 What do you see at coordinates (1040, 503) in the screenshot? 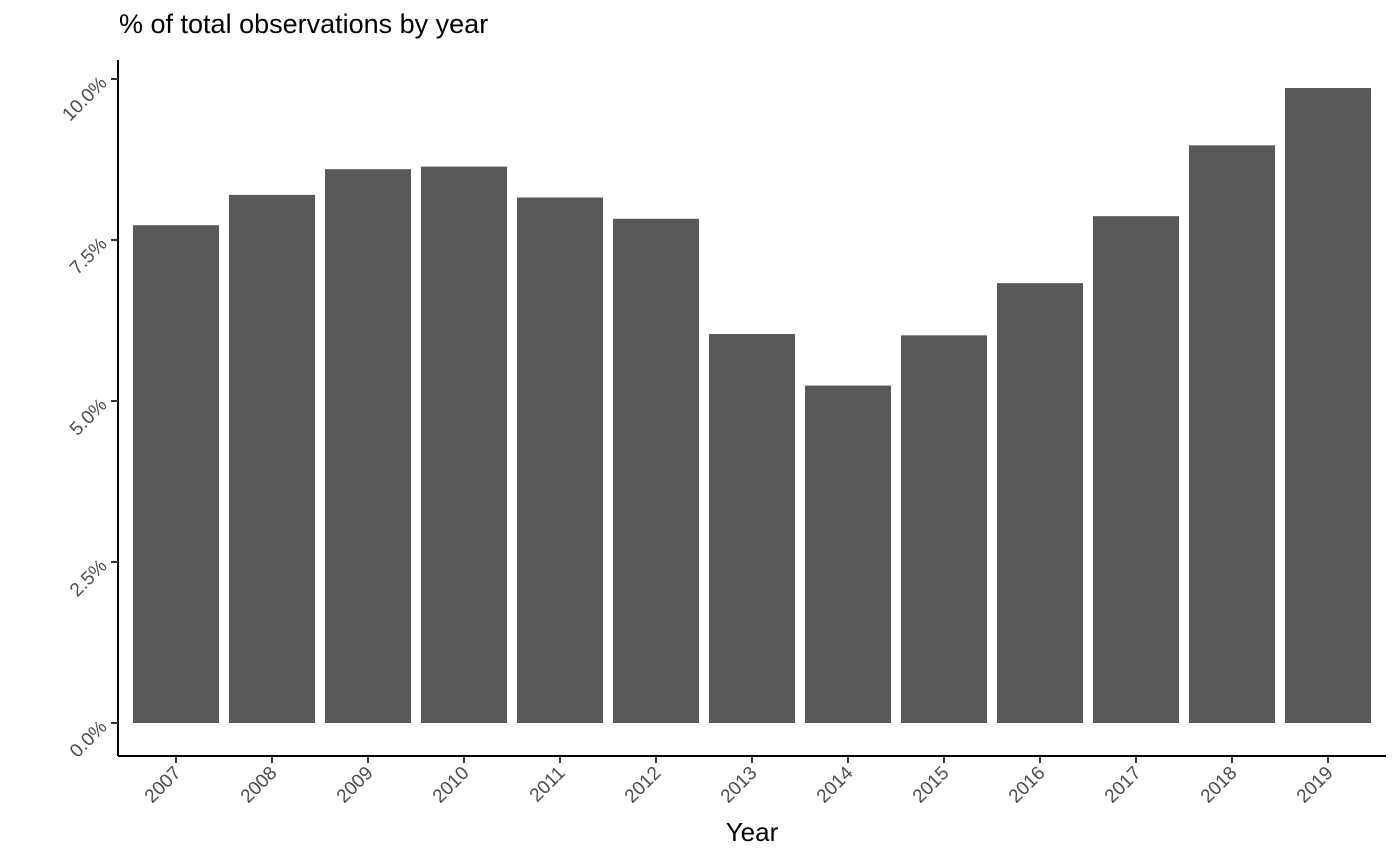
I see `bar-2016` at bounding box center [1040, 503].